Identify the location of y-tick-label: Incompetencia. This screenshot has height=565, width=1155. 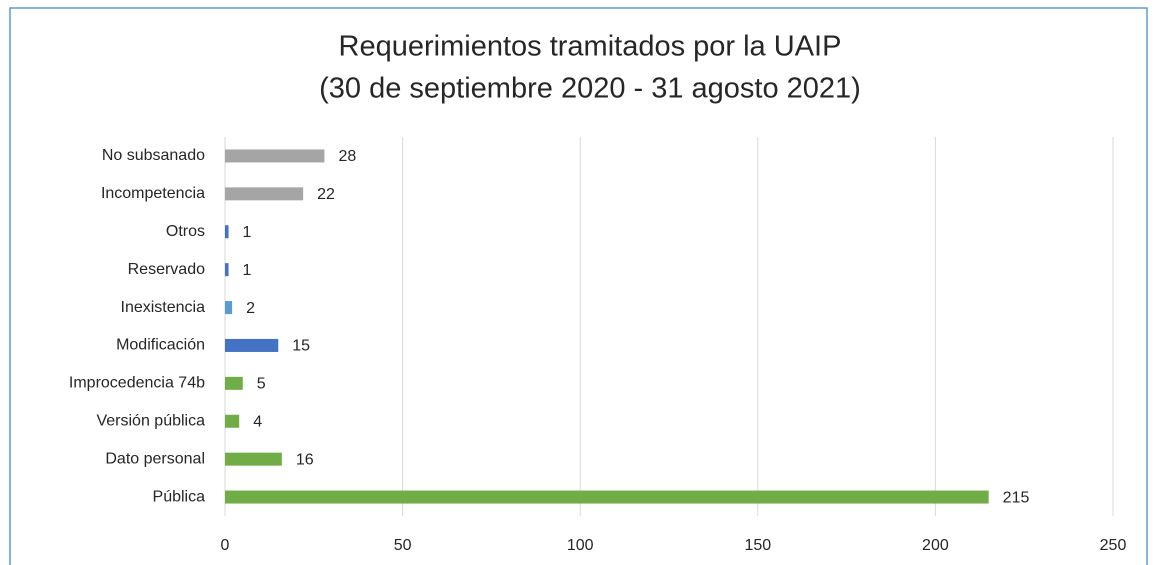
(153, 193).